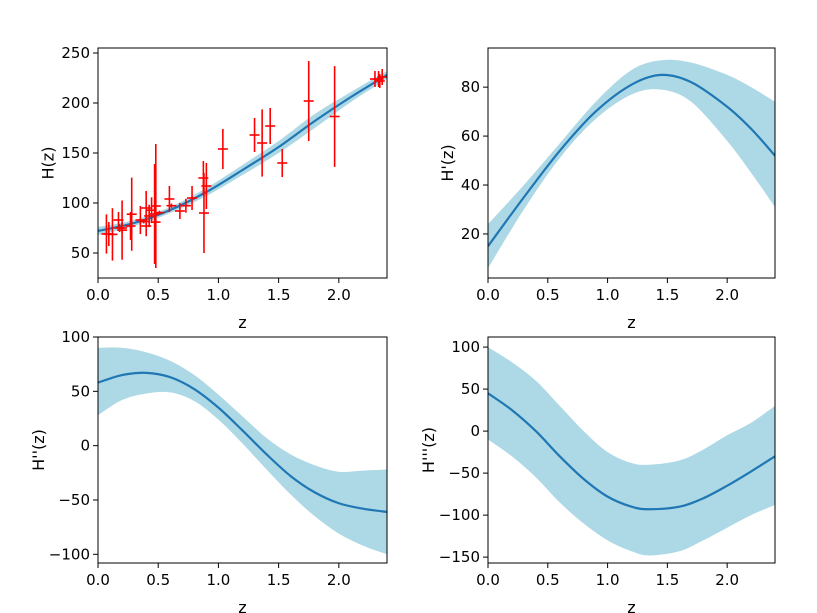 The height and width of the screenshot is (613, 817). What do you see at coordinates (75, 153) in the screenshot?
I see `y-tick-label: 150` at bounding box center [75, 153].